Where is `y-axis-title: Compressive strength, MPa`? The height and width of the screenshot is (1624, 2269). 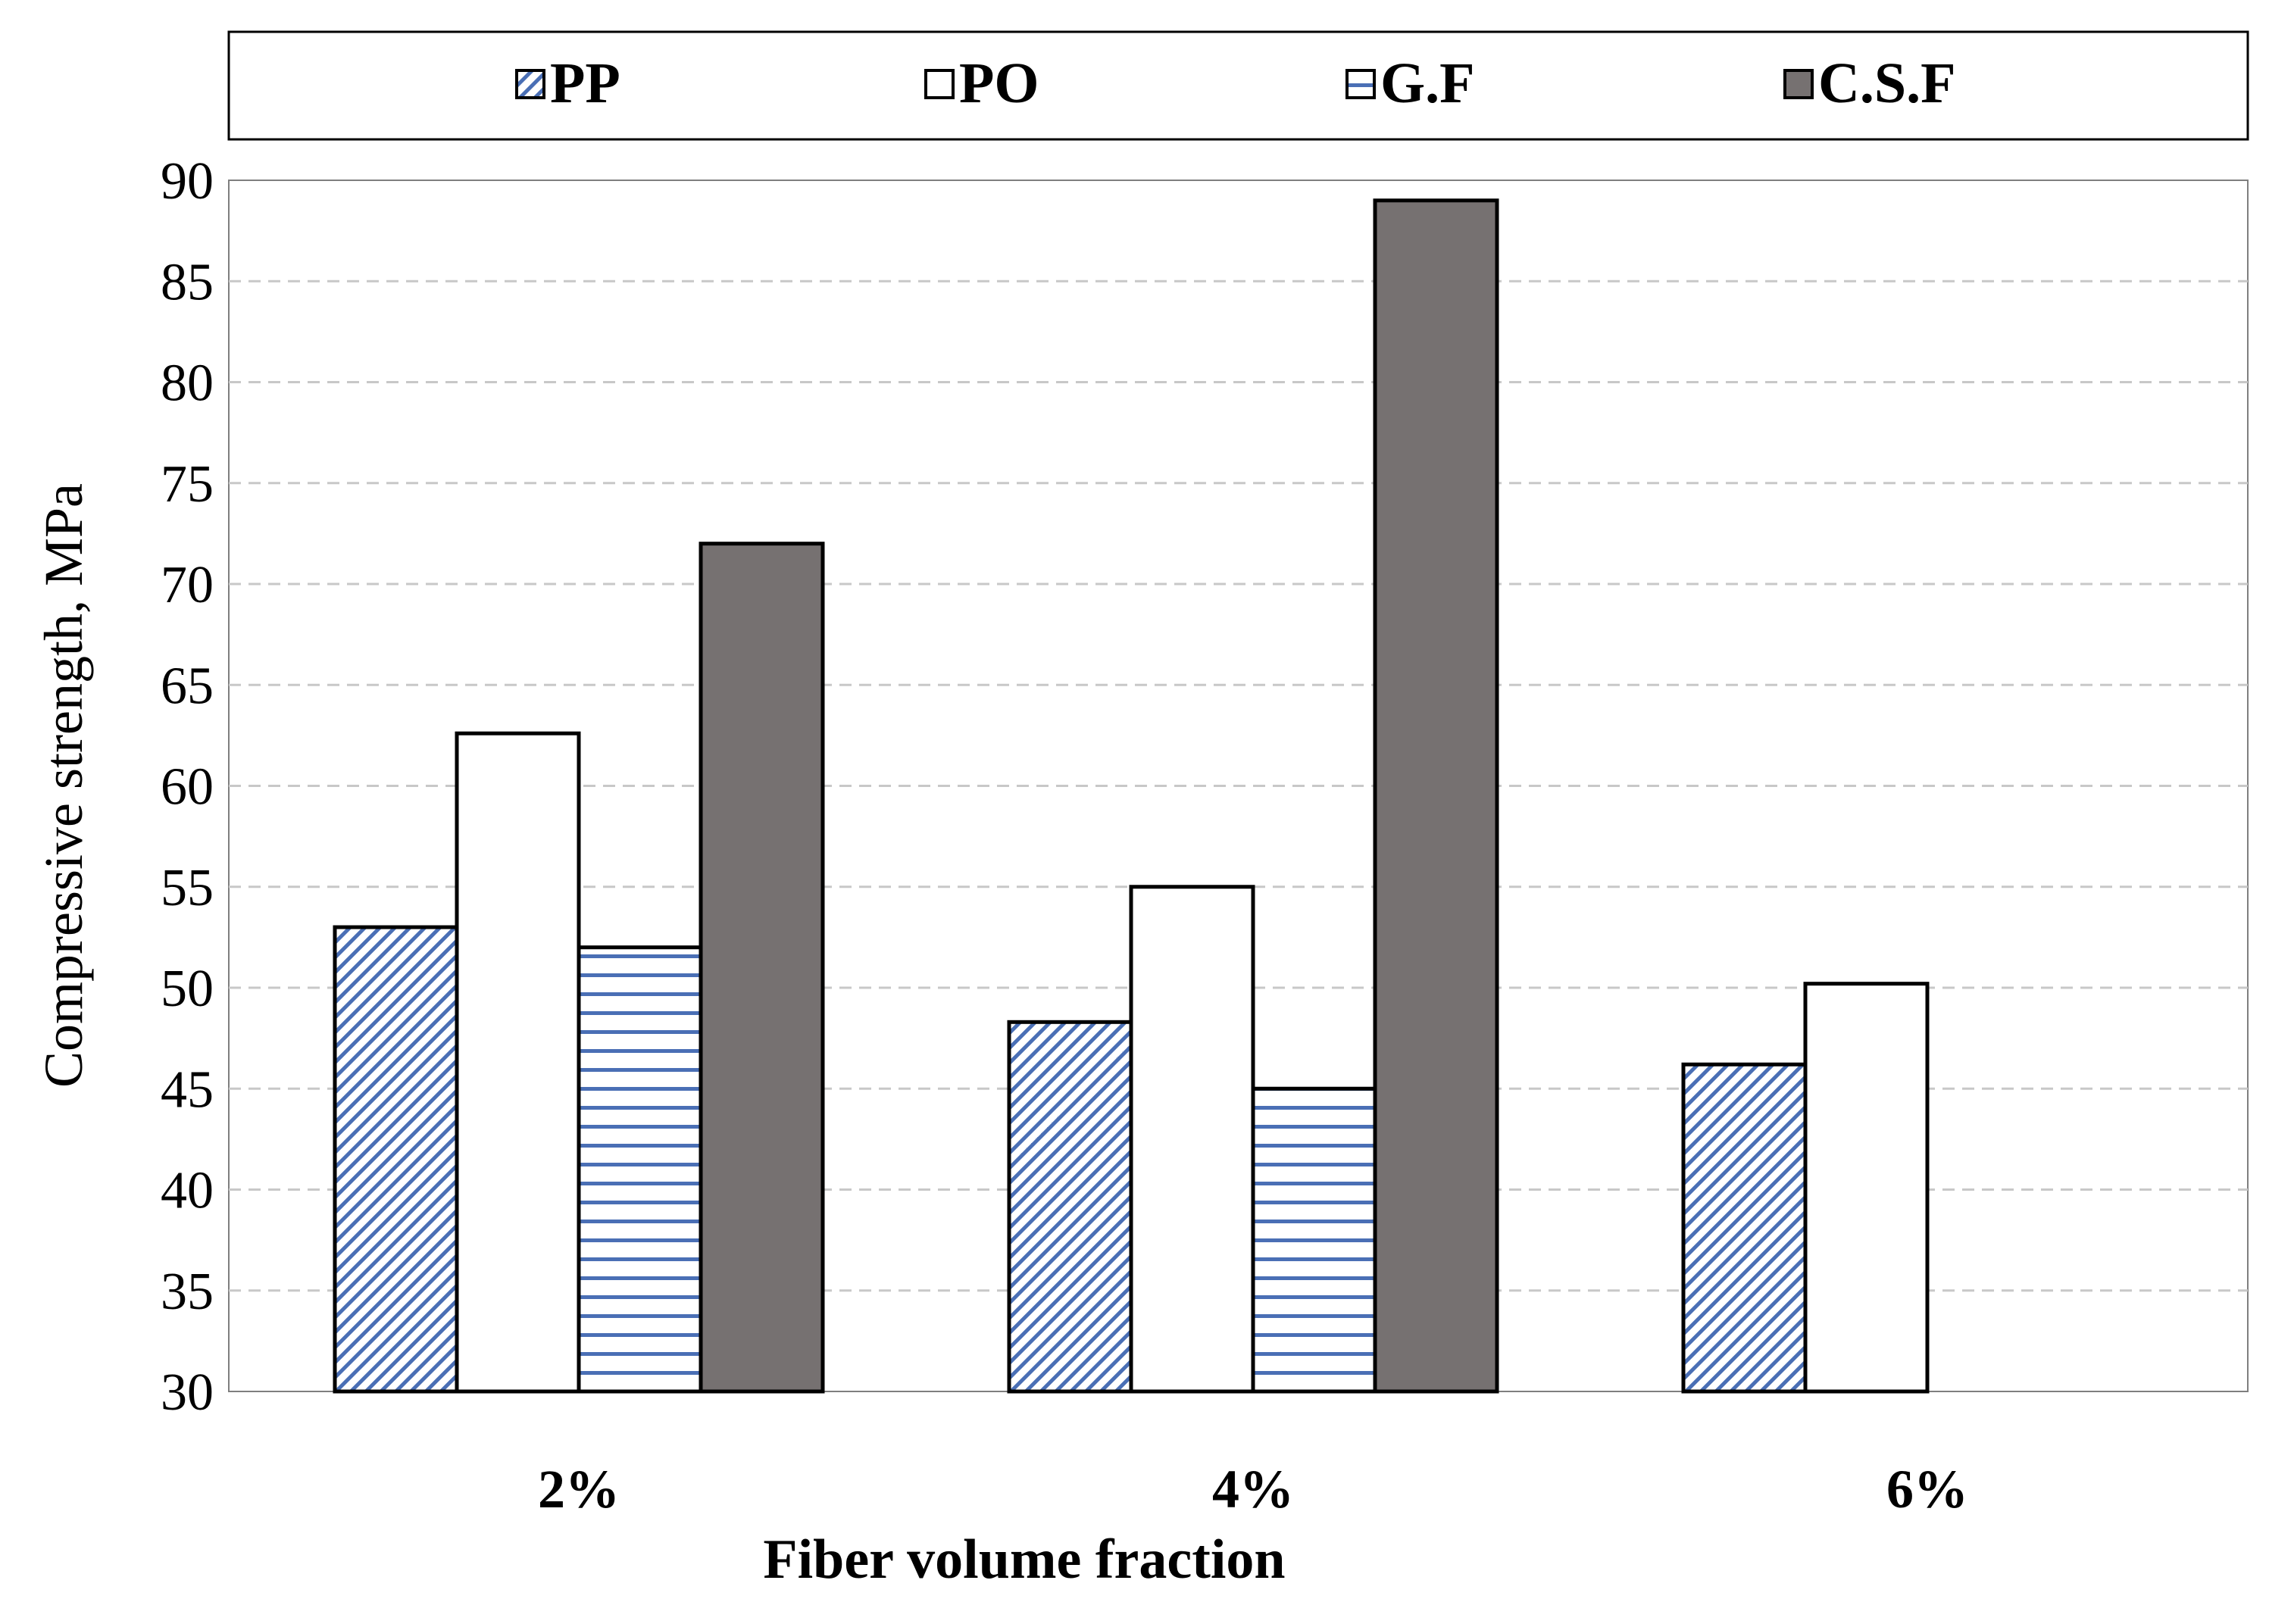
y-axis-title: Compressive strength, MPa is located at coordinates (63, 785).